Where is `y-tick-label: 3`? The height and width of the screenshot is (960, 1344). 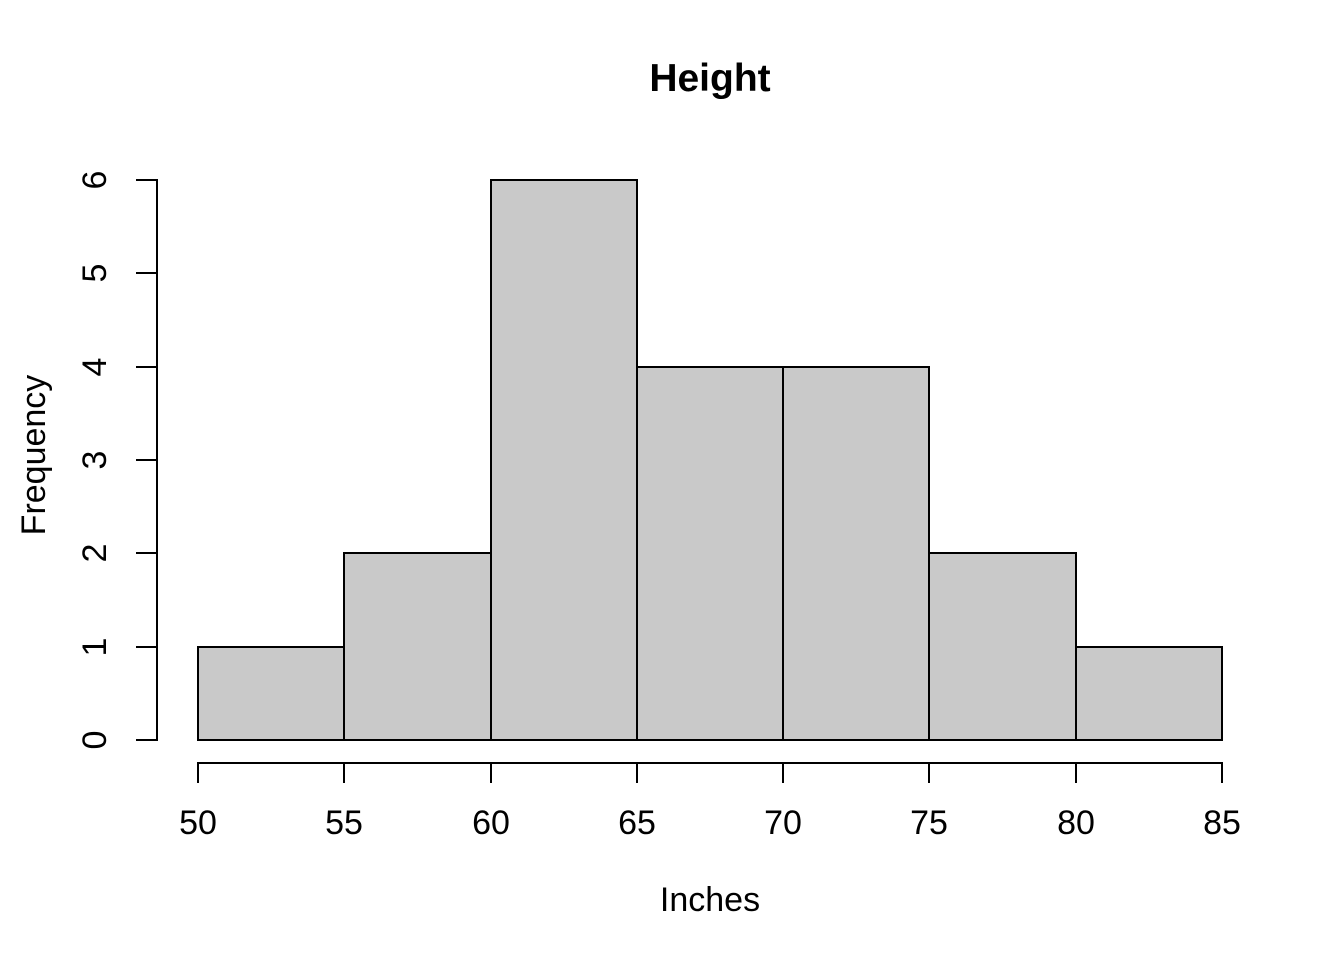
y-tick-label: 3 is located at coordinates (95, 460).